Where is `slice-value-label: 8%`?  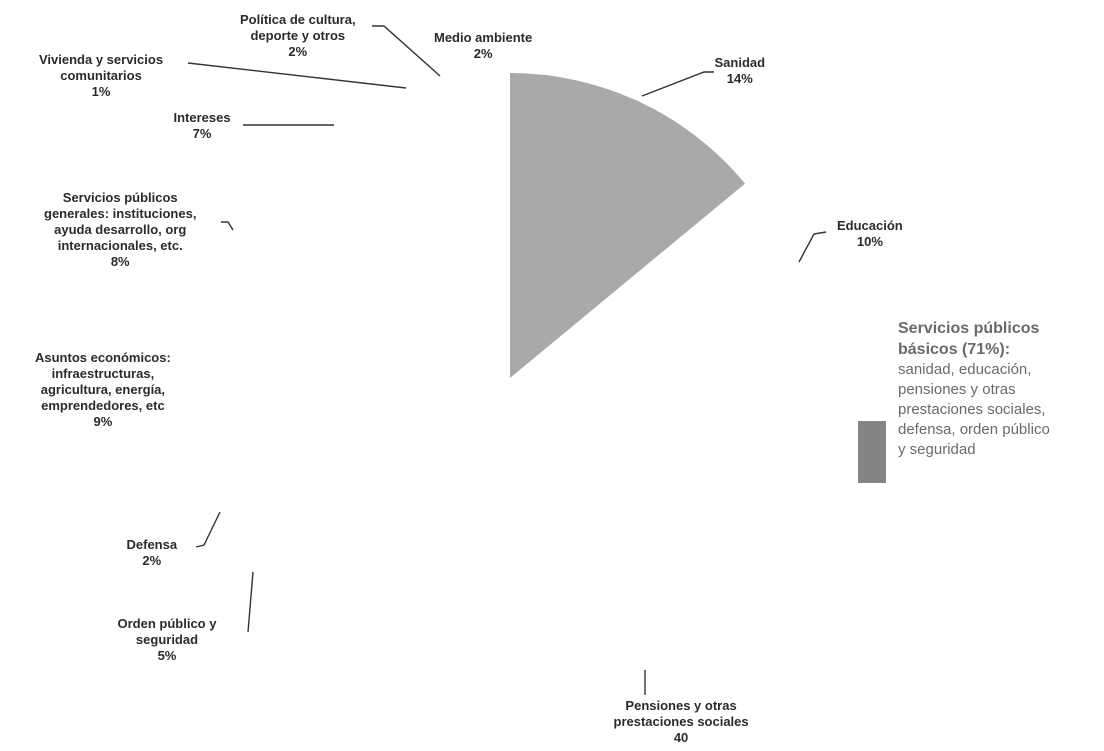
slice-value-label: 8% is located at coordinates (120, 261).